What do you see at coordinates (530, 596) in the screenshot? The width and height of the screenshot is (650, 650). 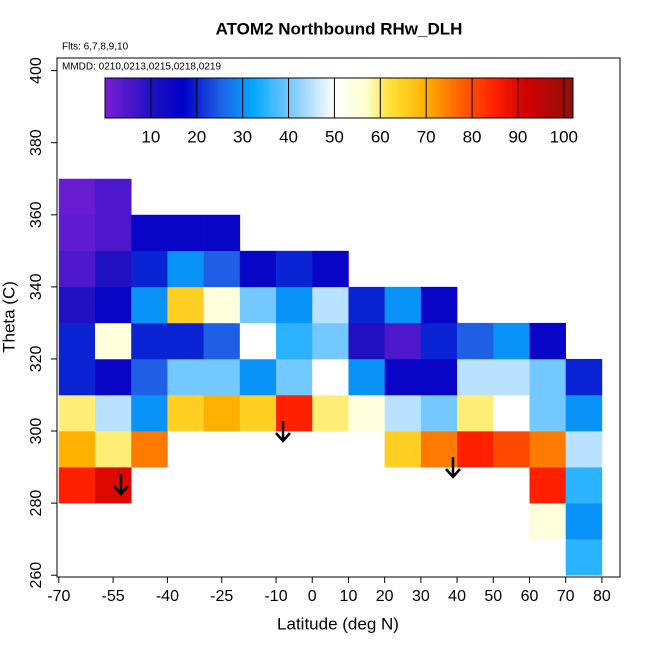 I see `x-tick-label: 60` at bounding box center [530, 596].